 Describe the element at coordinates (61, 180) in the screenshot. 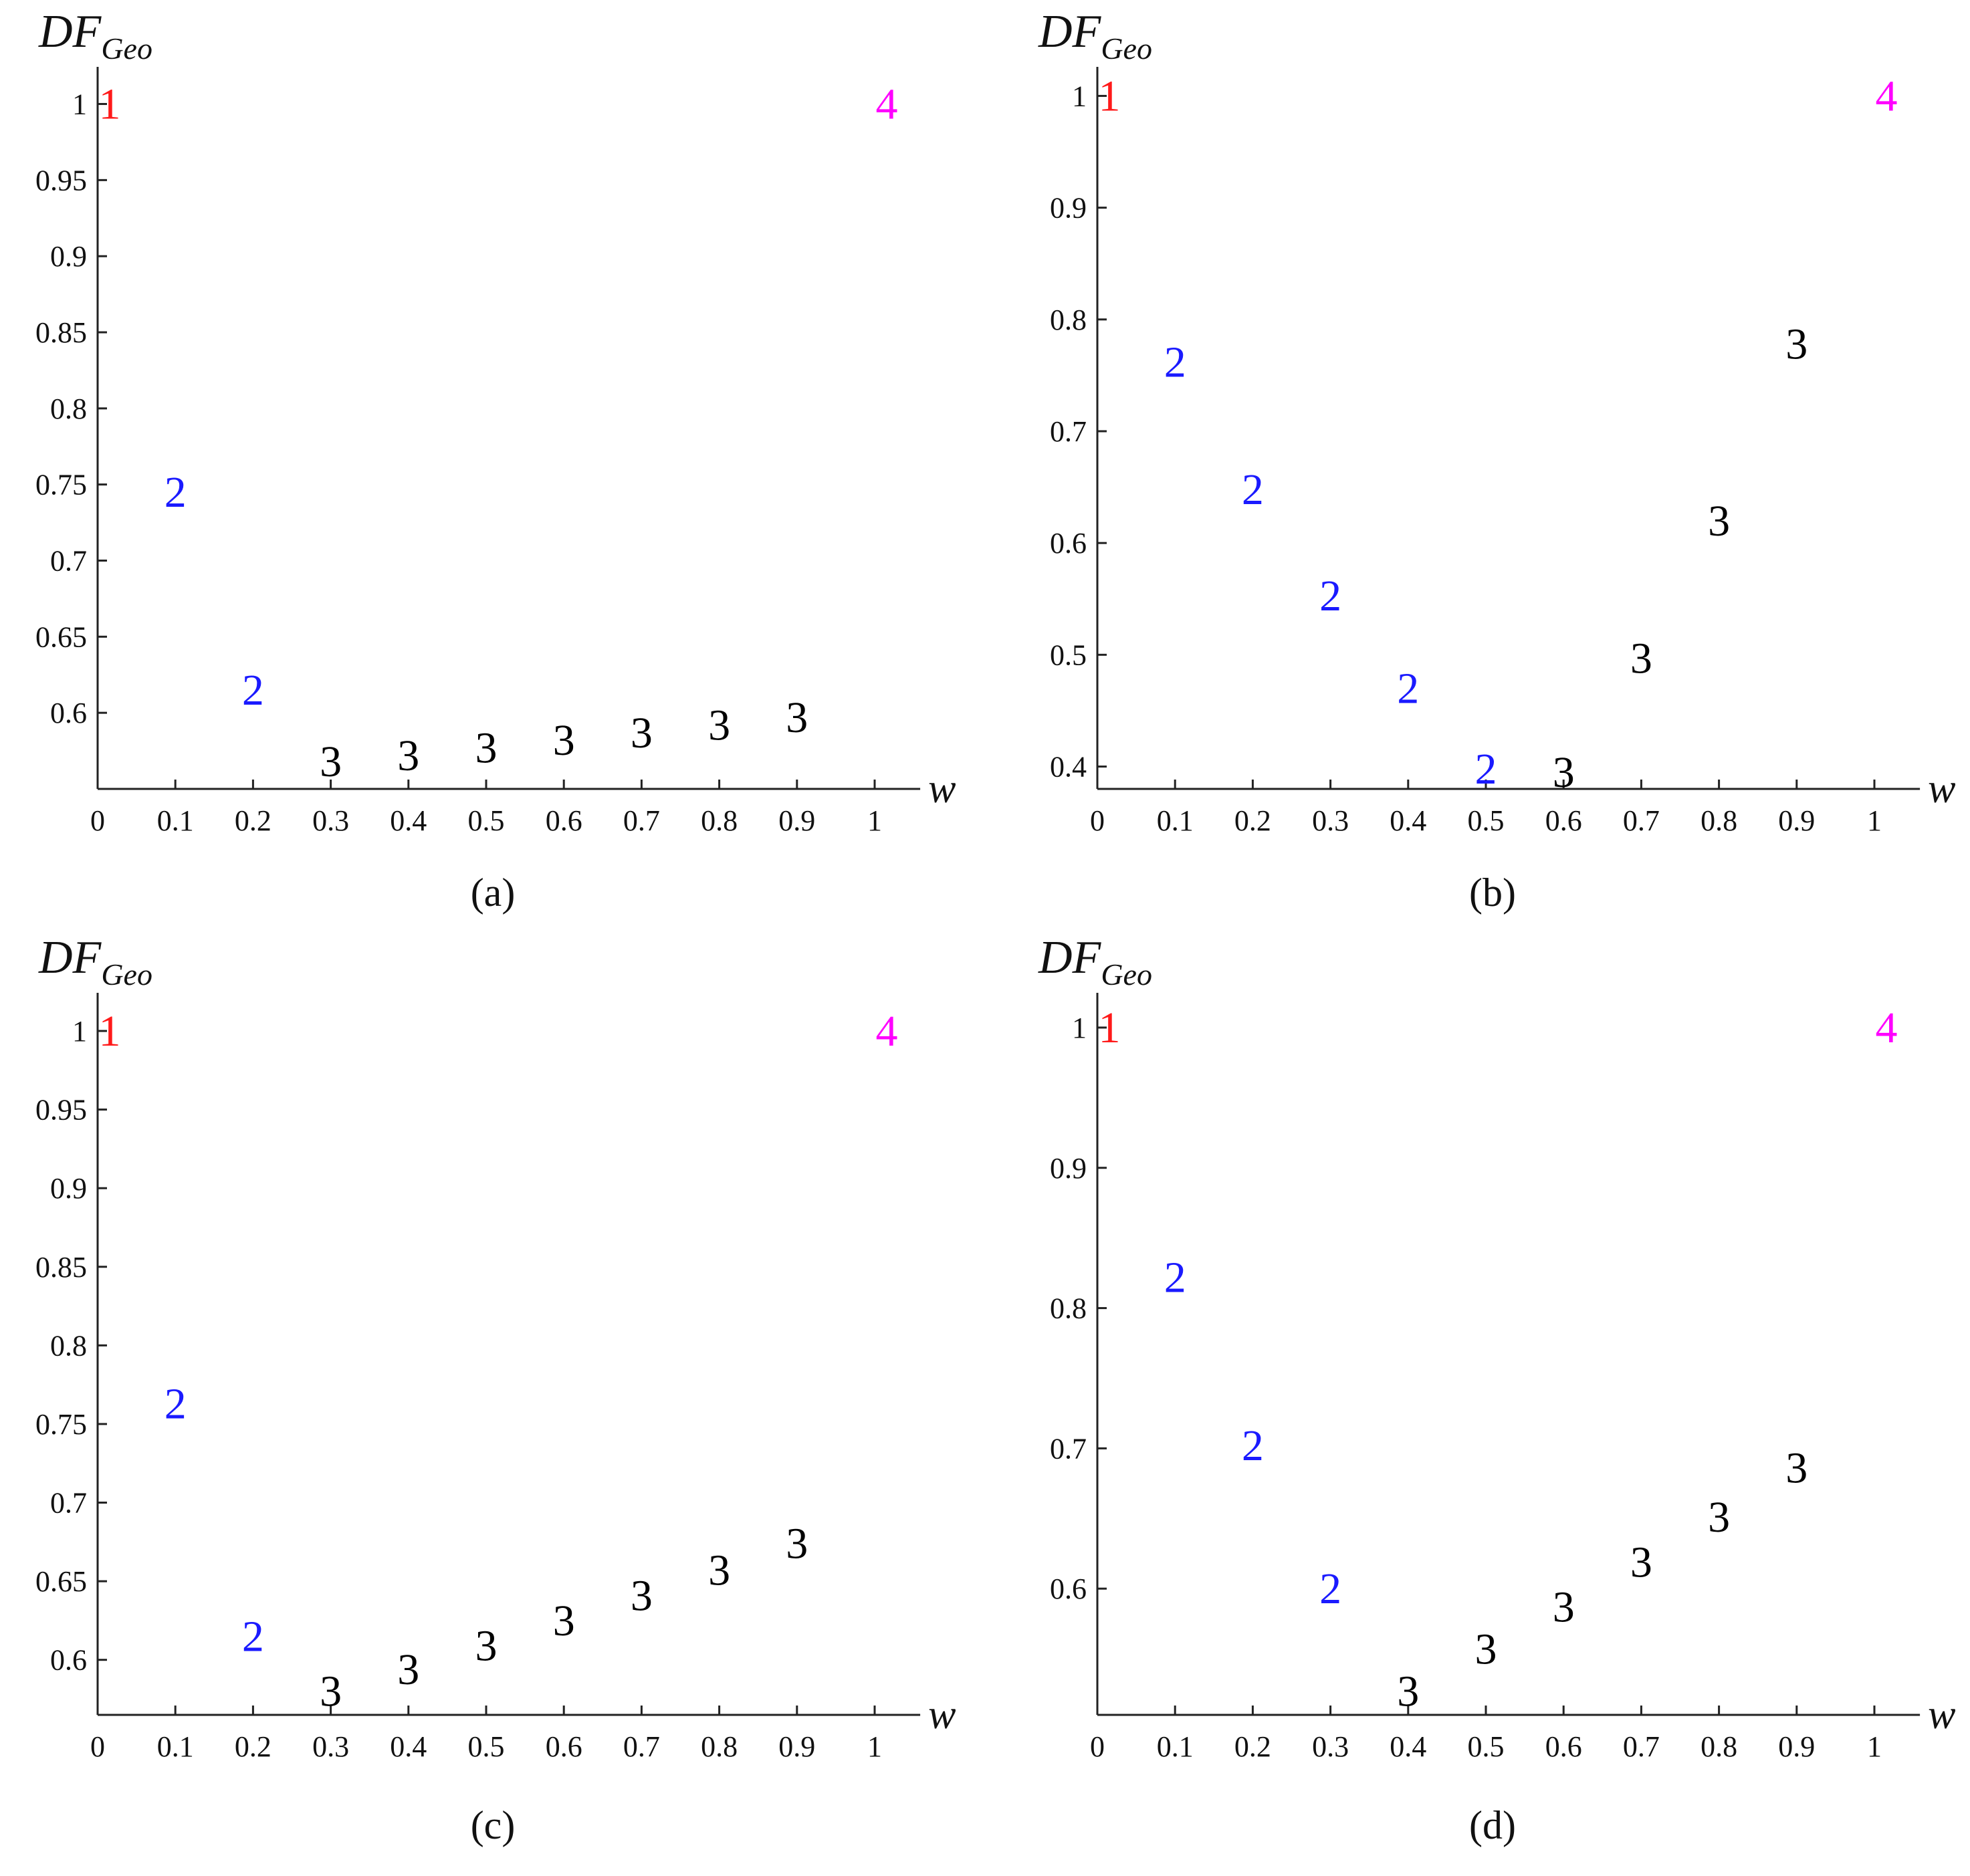

I see `y-tick-label: 0.95` at that location.